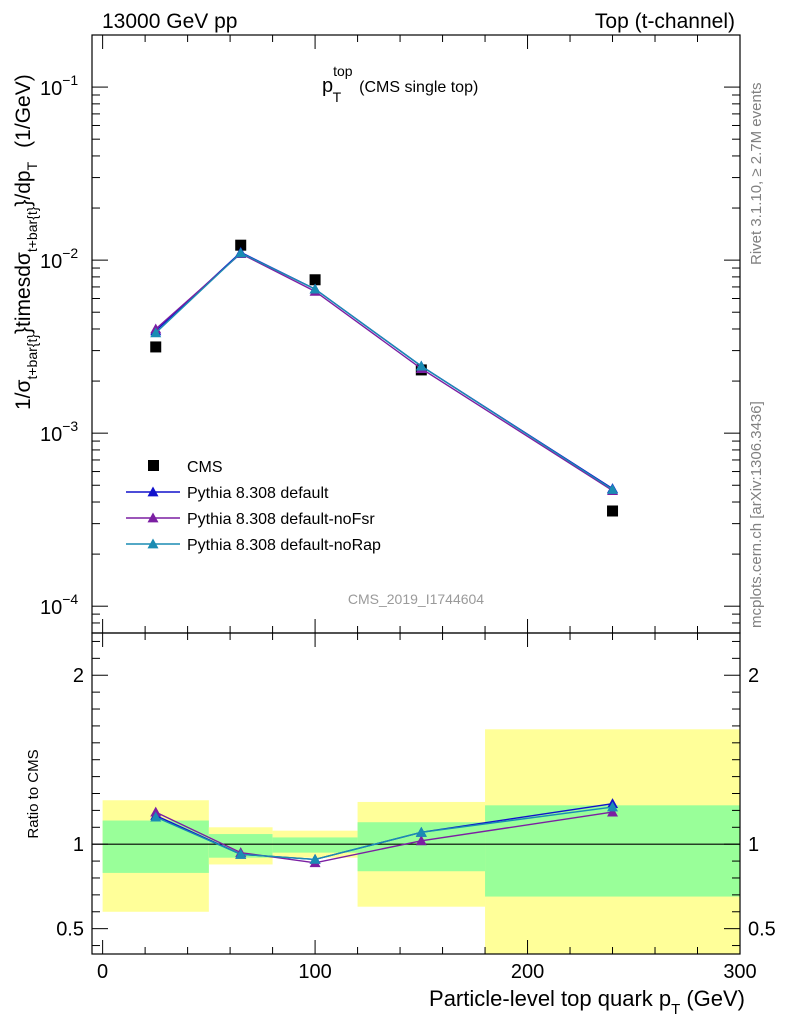 This screenshot has width=786, height=1024. What do you see at coordinates (32, 357) in the screenshot?
I see `ylabel-part-a-sub: t+bar{t}` at bounding box center [32, 357].